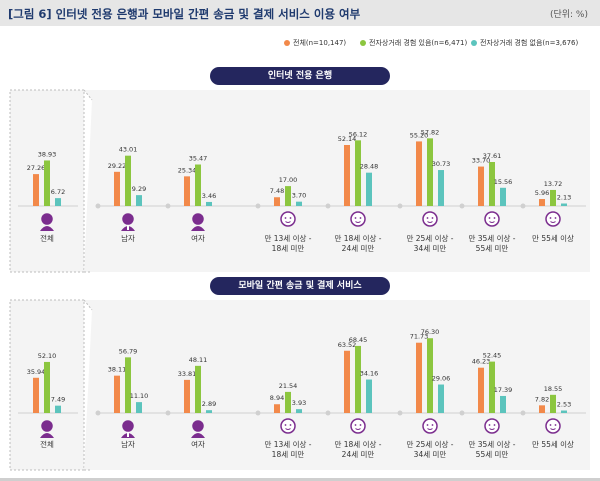 The height and width of the screenshot is (481, 600). I want to click on data-label: 5.96, so click(542, 193).